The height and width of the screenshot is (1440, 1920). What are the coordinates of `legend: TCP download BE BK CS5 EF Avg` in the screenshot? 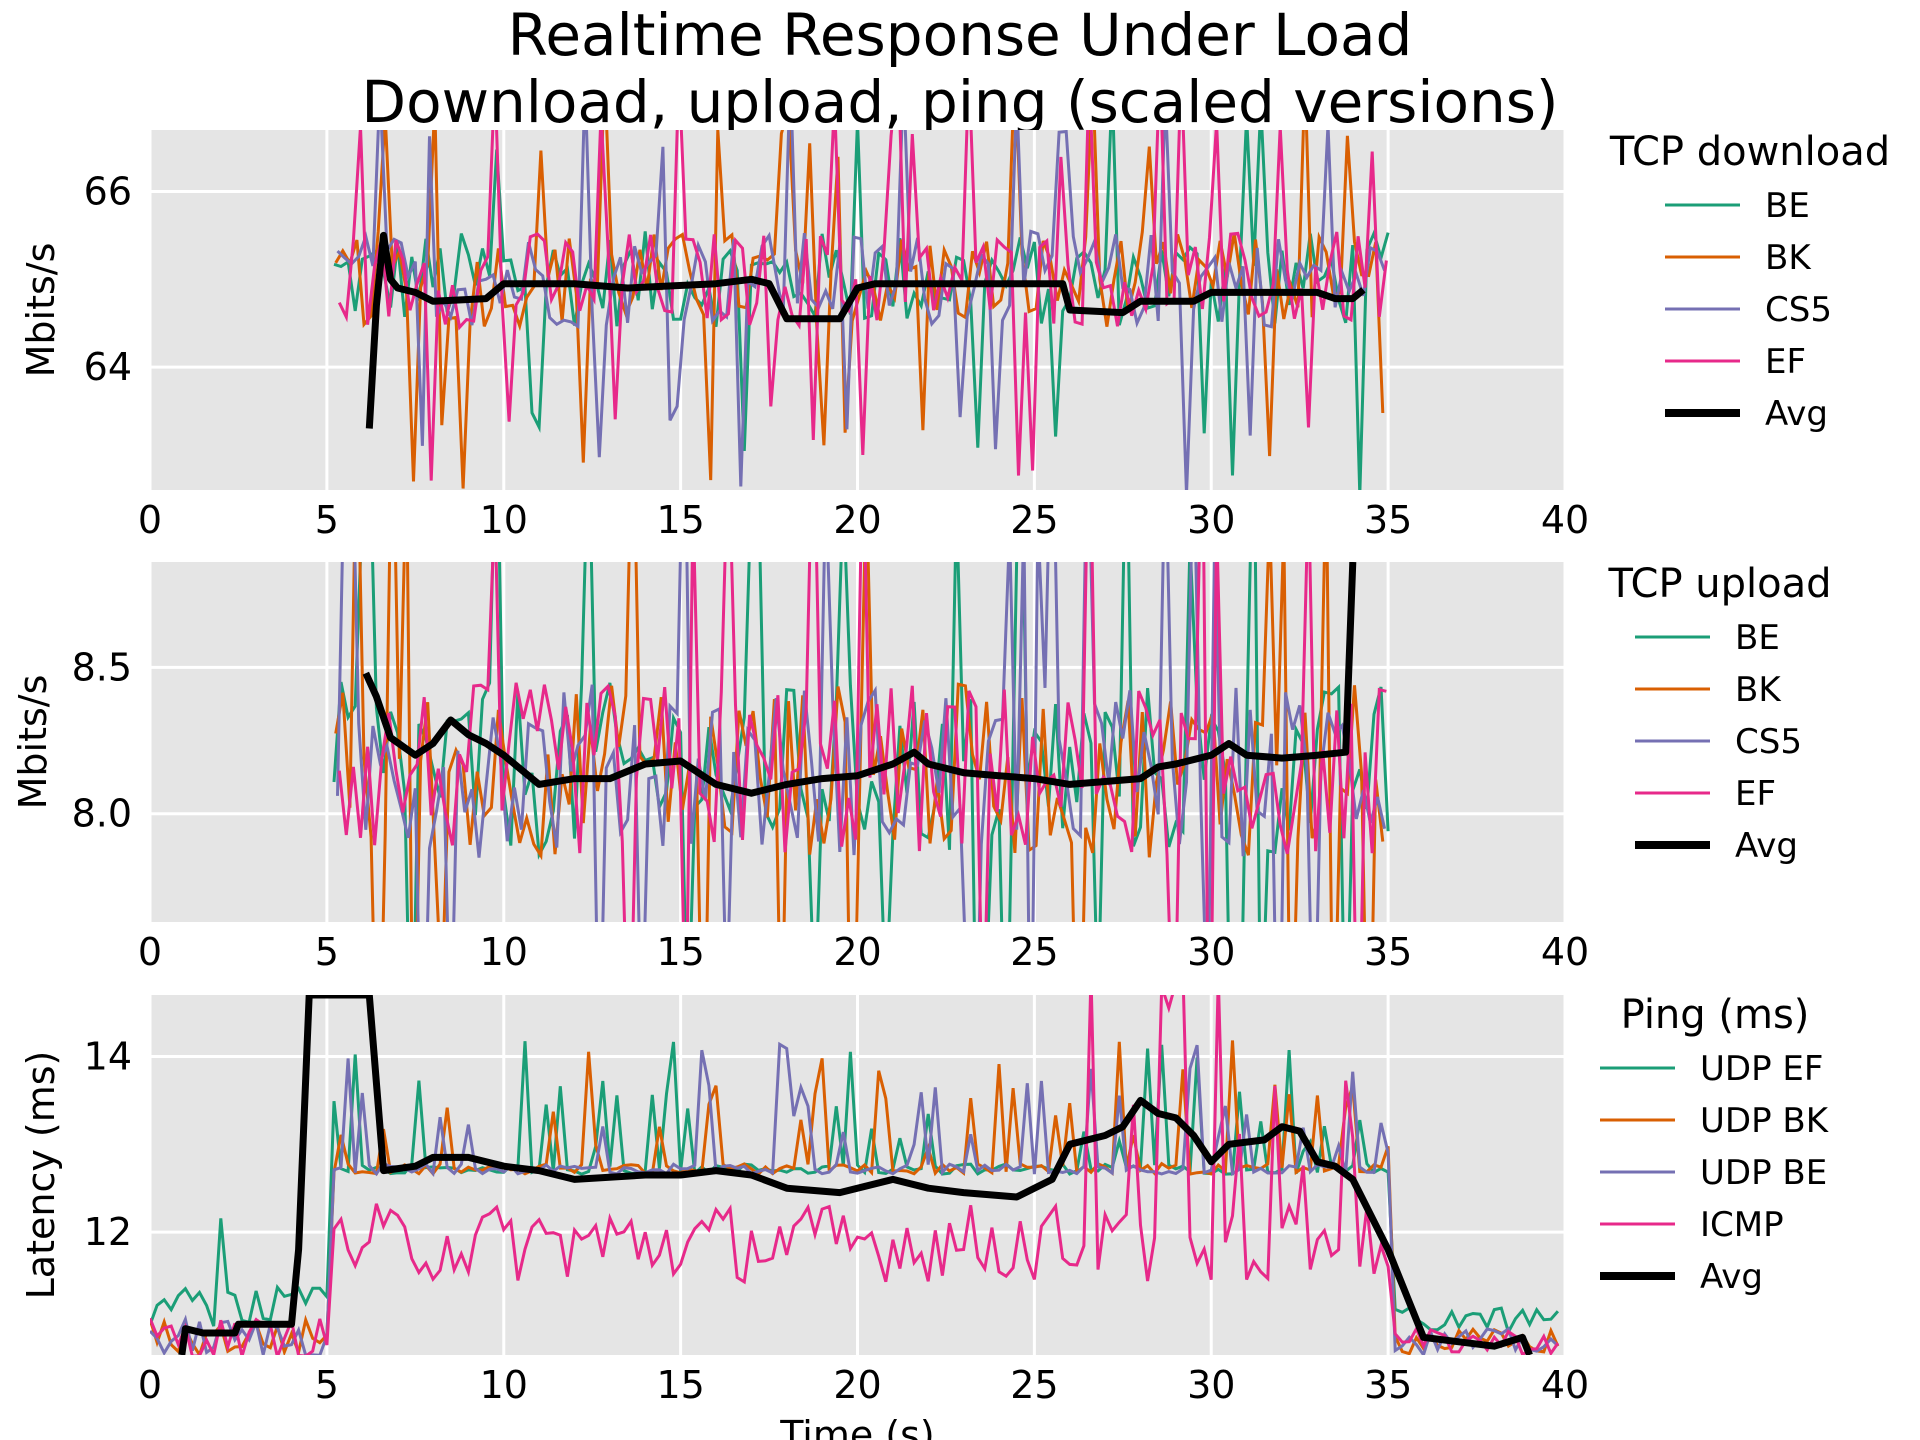 It's located at (1749, 281).